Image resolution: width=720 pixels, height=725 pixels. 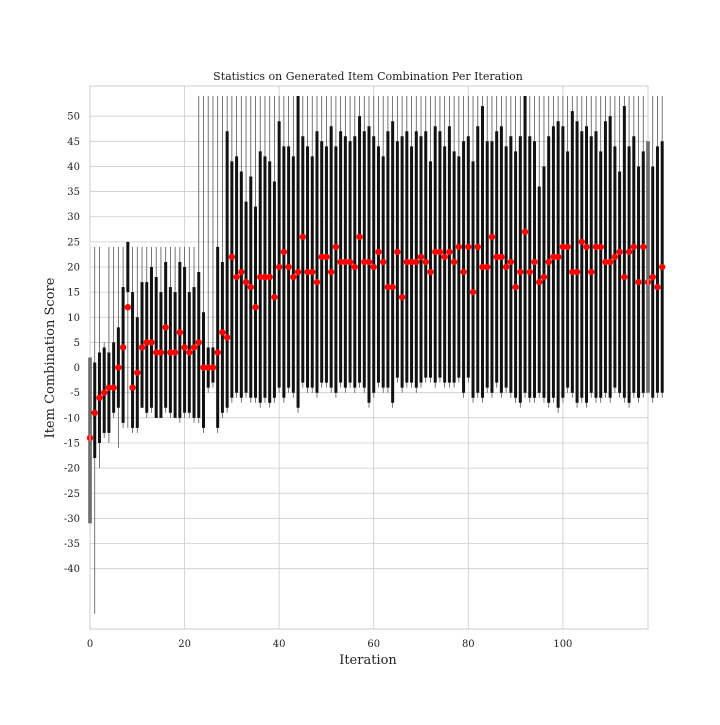 I want to click on y-tick-label: 25, so click(x=73, y=242).